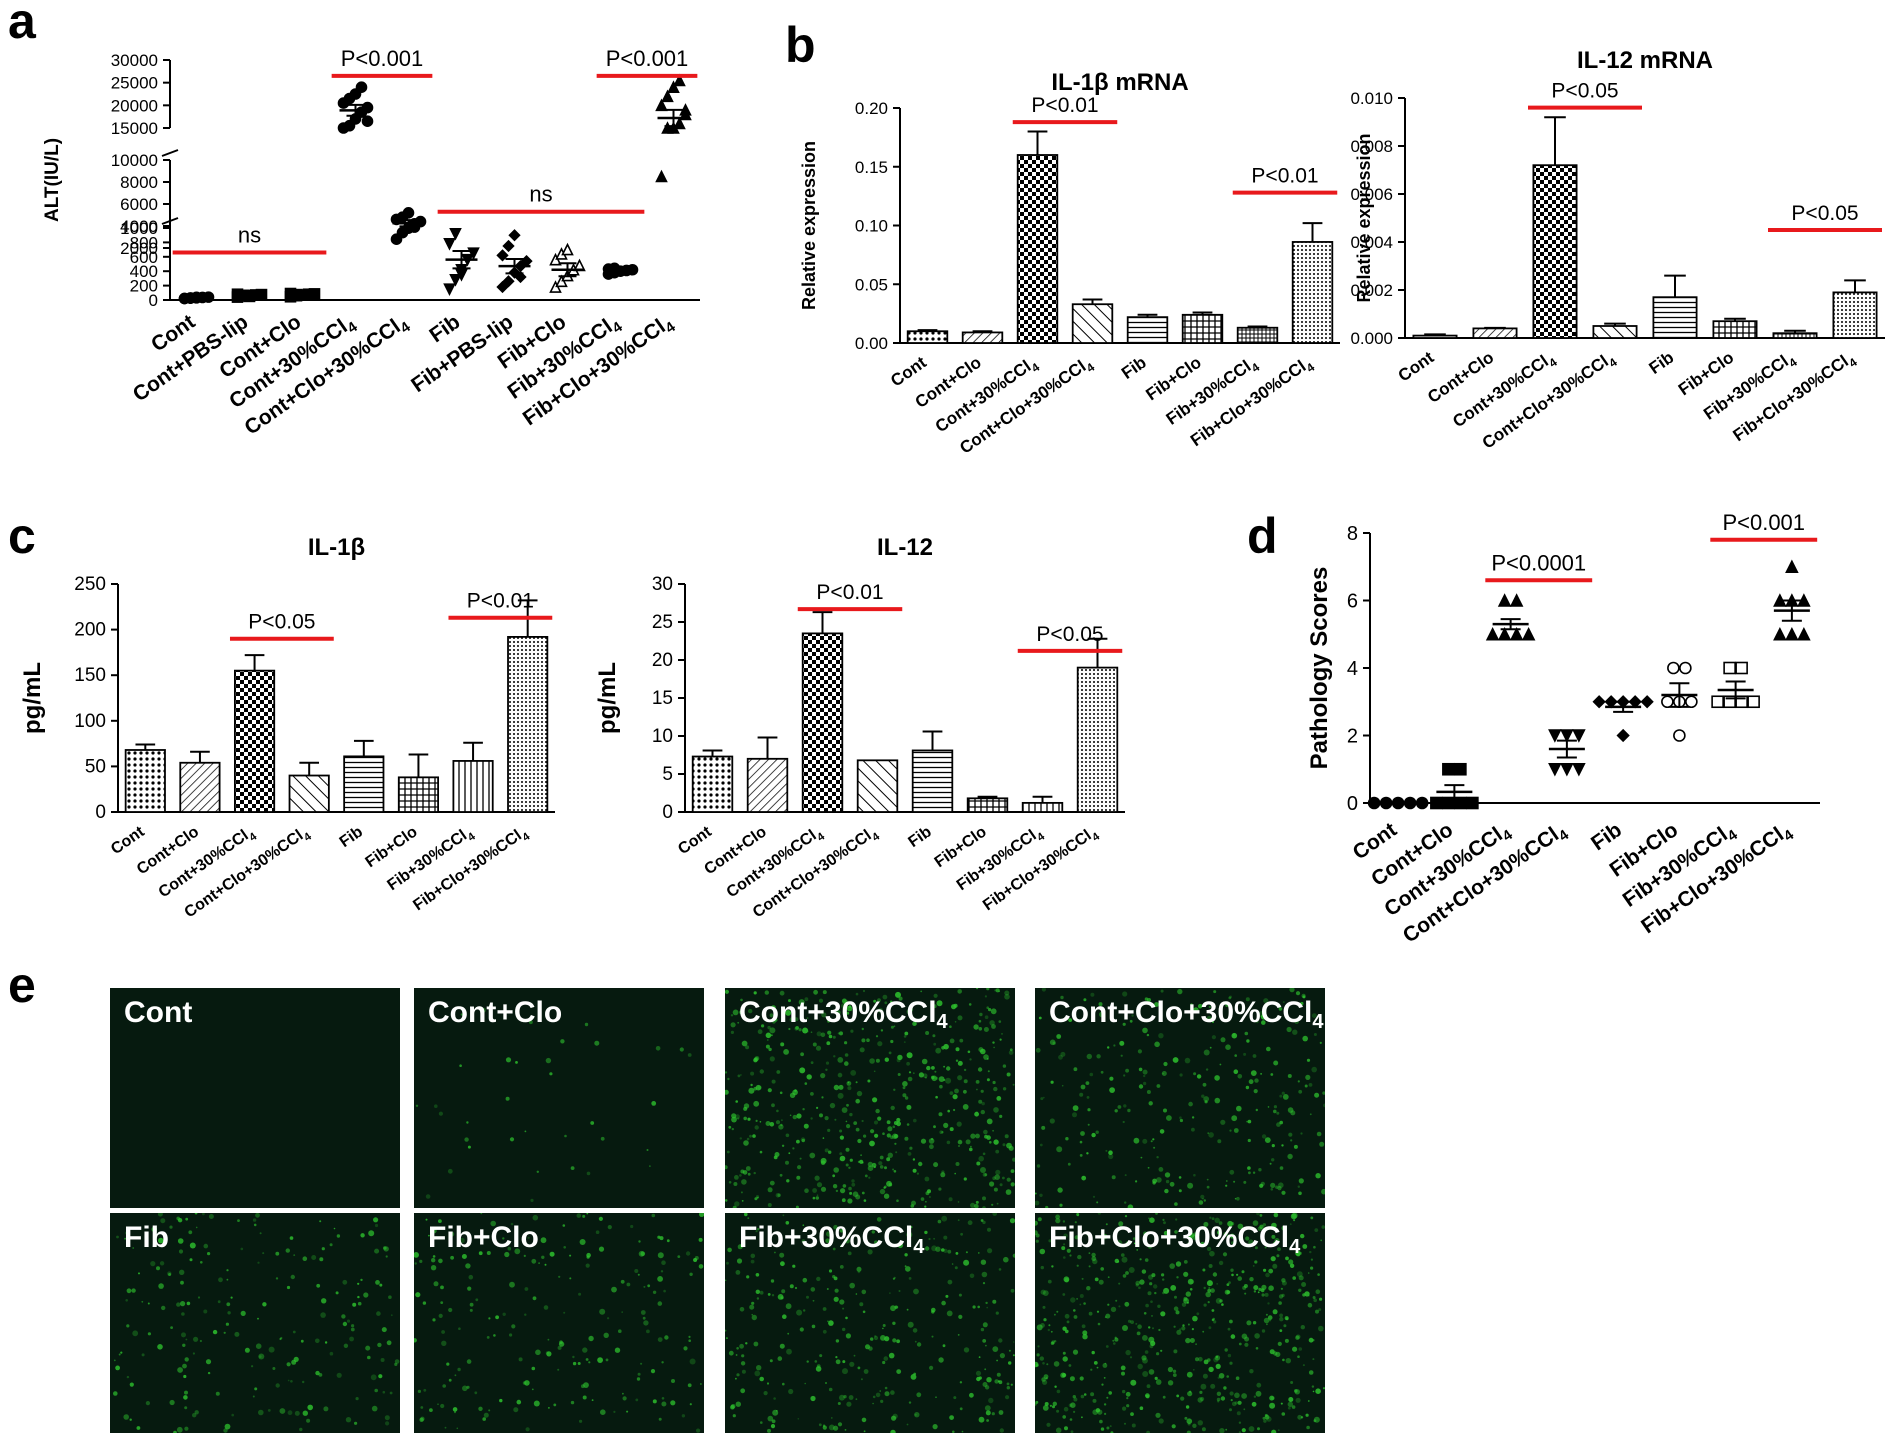 The width and height of the screenshot is (1900, 1447). What do you see at coordinates (144, 286) in the screenshot?
I see `y-tick-label: 200` at bounding box center [144, 286].